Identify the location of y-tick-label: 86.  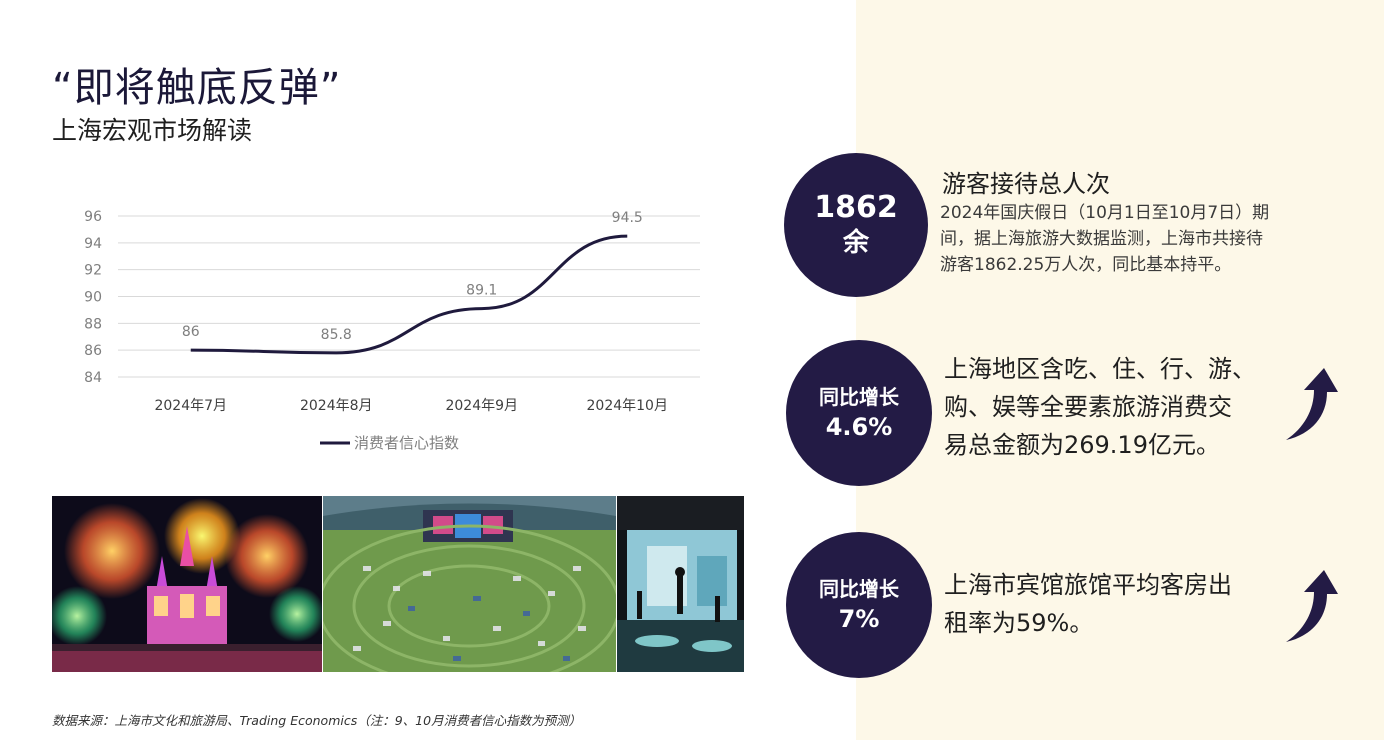
(93, 351).